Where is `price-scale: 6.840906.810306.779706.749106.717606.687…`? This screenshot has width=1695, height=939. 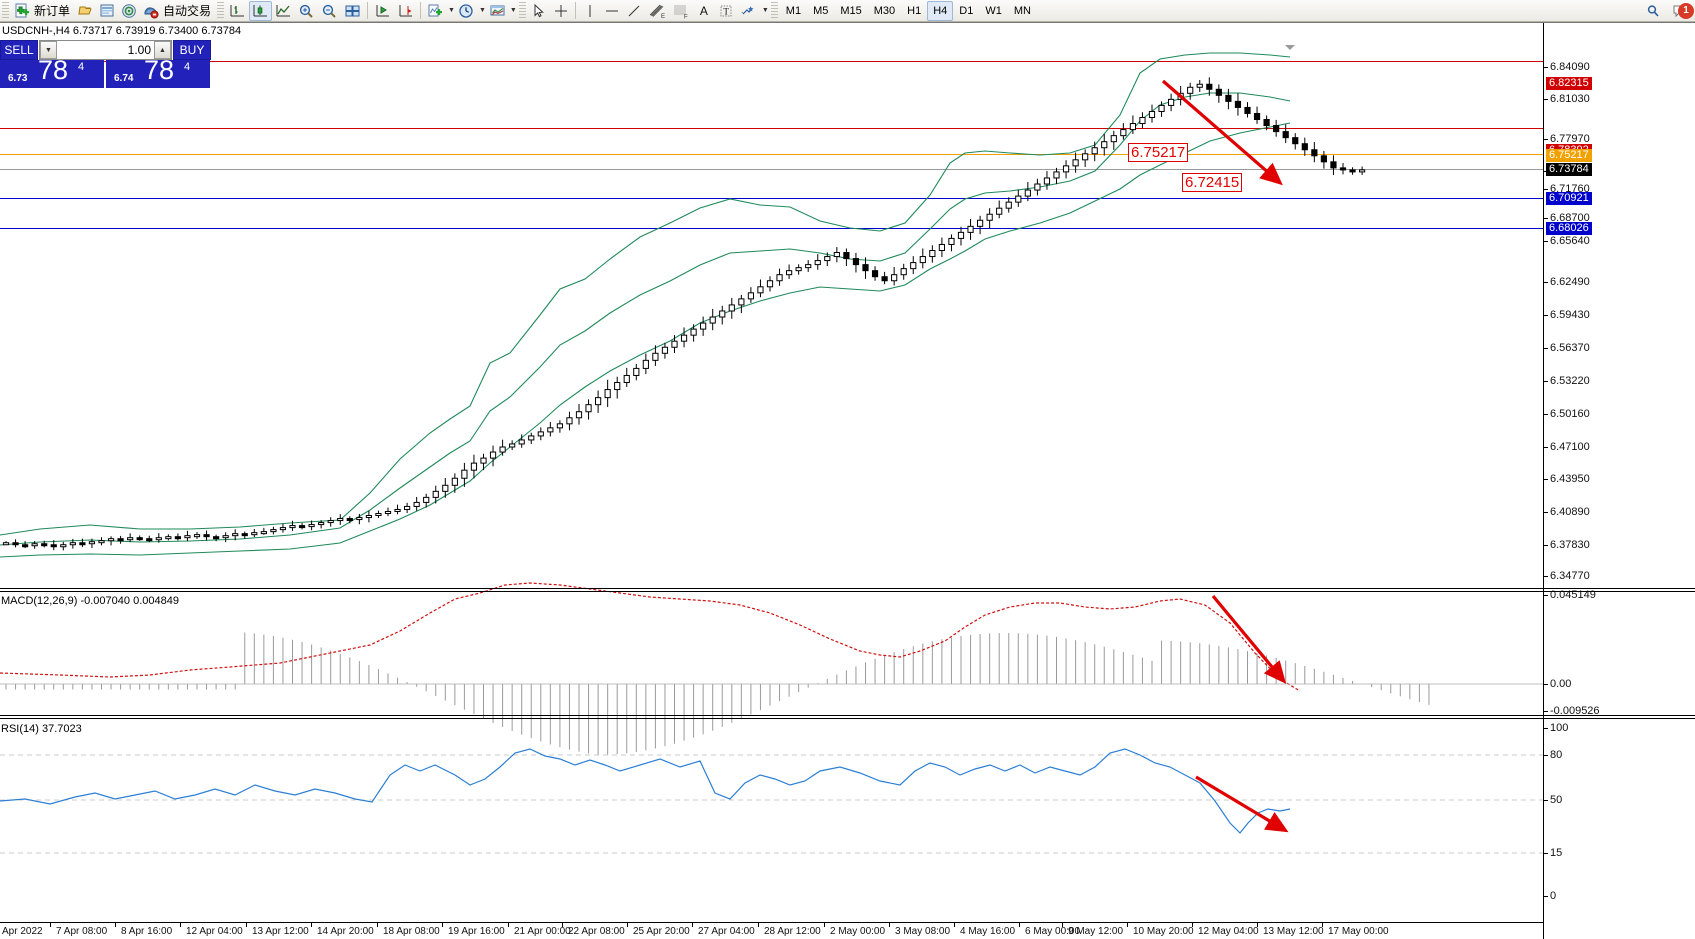
price-scale: 6.840906.810306.779706.749106.717606.687… is located at coordinates (1619, 481).